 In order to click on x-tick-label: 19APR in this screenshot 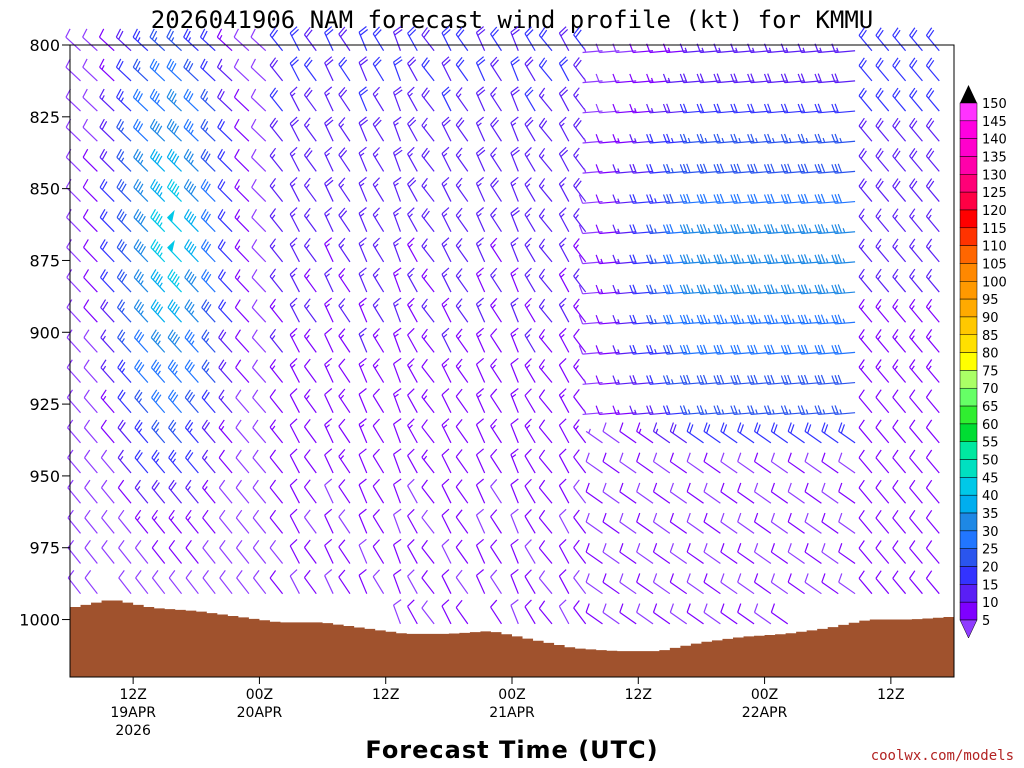, I will do `click(133, 713)`.